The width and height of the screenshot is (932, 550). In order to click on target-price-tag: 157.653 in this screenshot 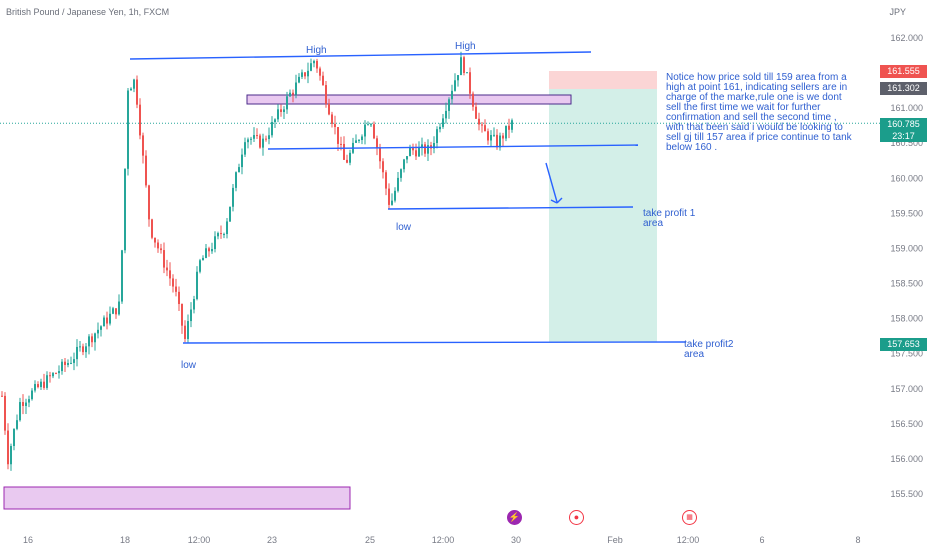, I will do `click(903, 344)`.